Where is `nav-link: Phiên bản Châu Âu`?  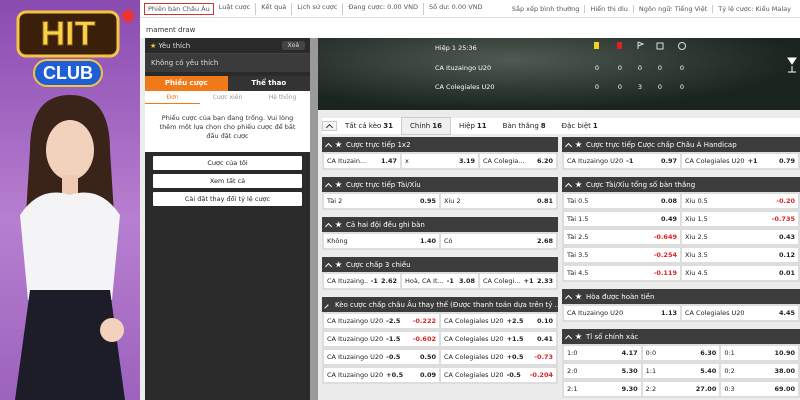 nav-link: Phiên bản Châu Âu is located at coordinates (179, 8).